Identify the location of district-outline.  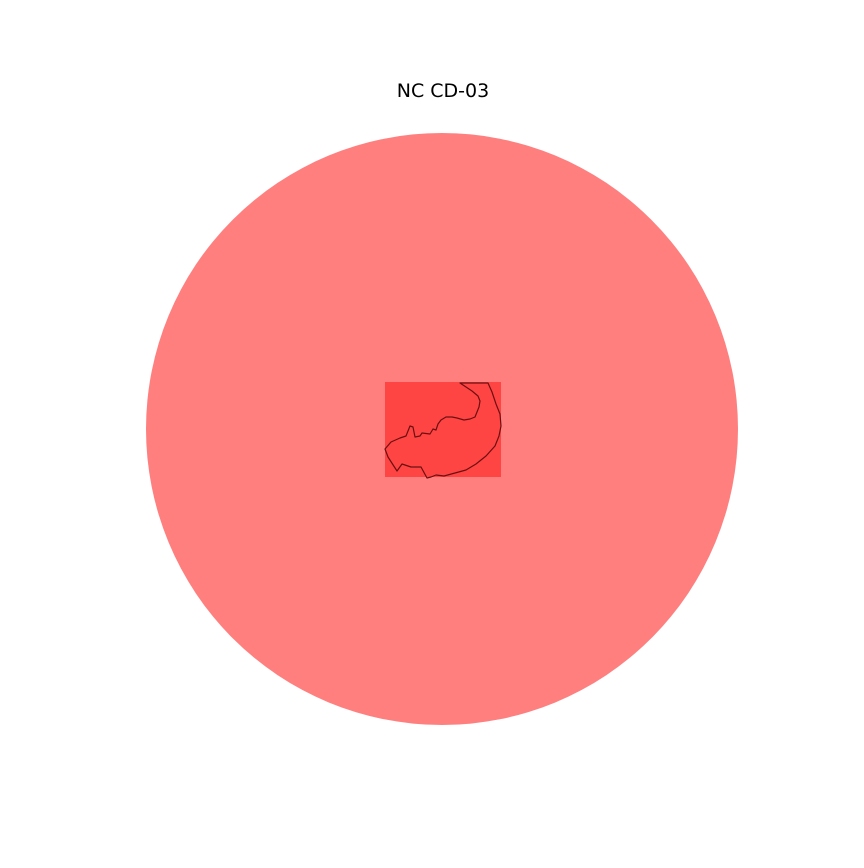
(443, 430).